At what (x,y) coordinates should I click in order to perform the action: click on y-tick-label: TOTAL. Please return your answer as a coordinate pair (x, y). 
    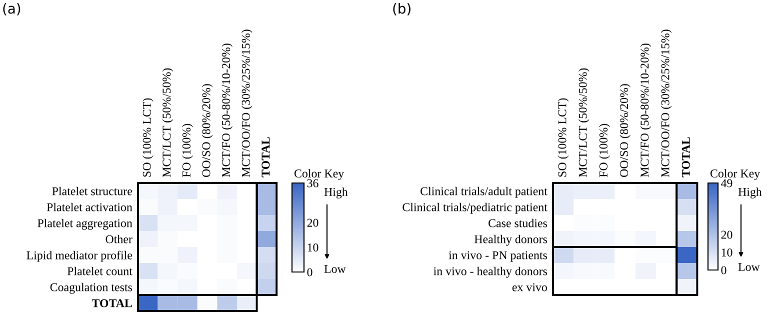
    Looking at the image, I should click on (112, 303).